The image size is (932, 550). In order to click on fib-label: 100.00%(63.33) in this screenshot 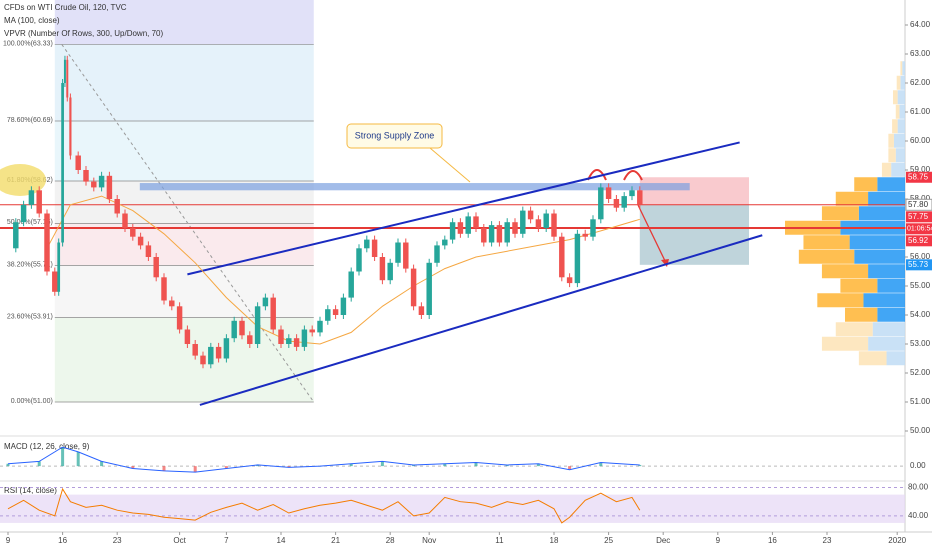, I will do `click(28, 43)`.